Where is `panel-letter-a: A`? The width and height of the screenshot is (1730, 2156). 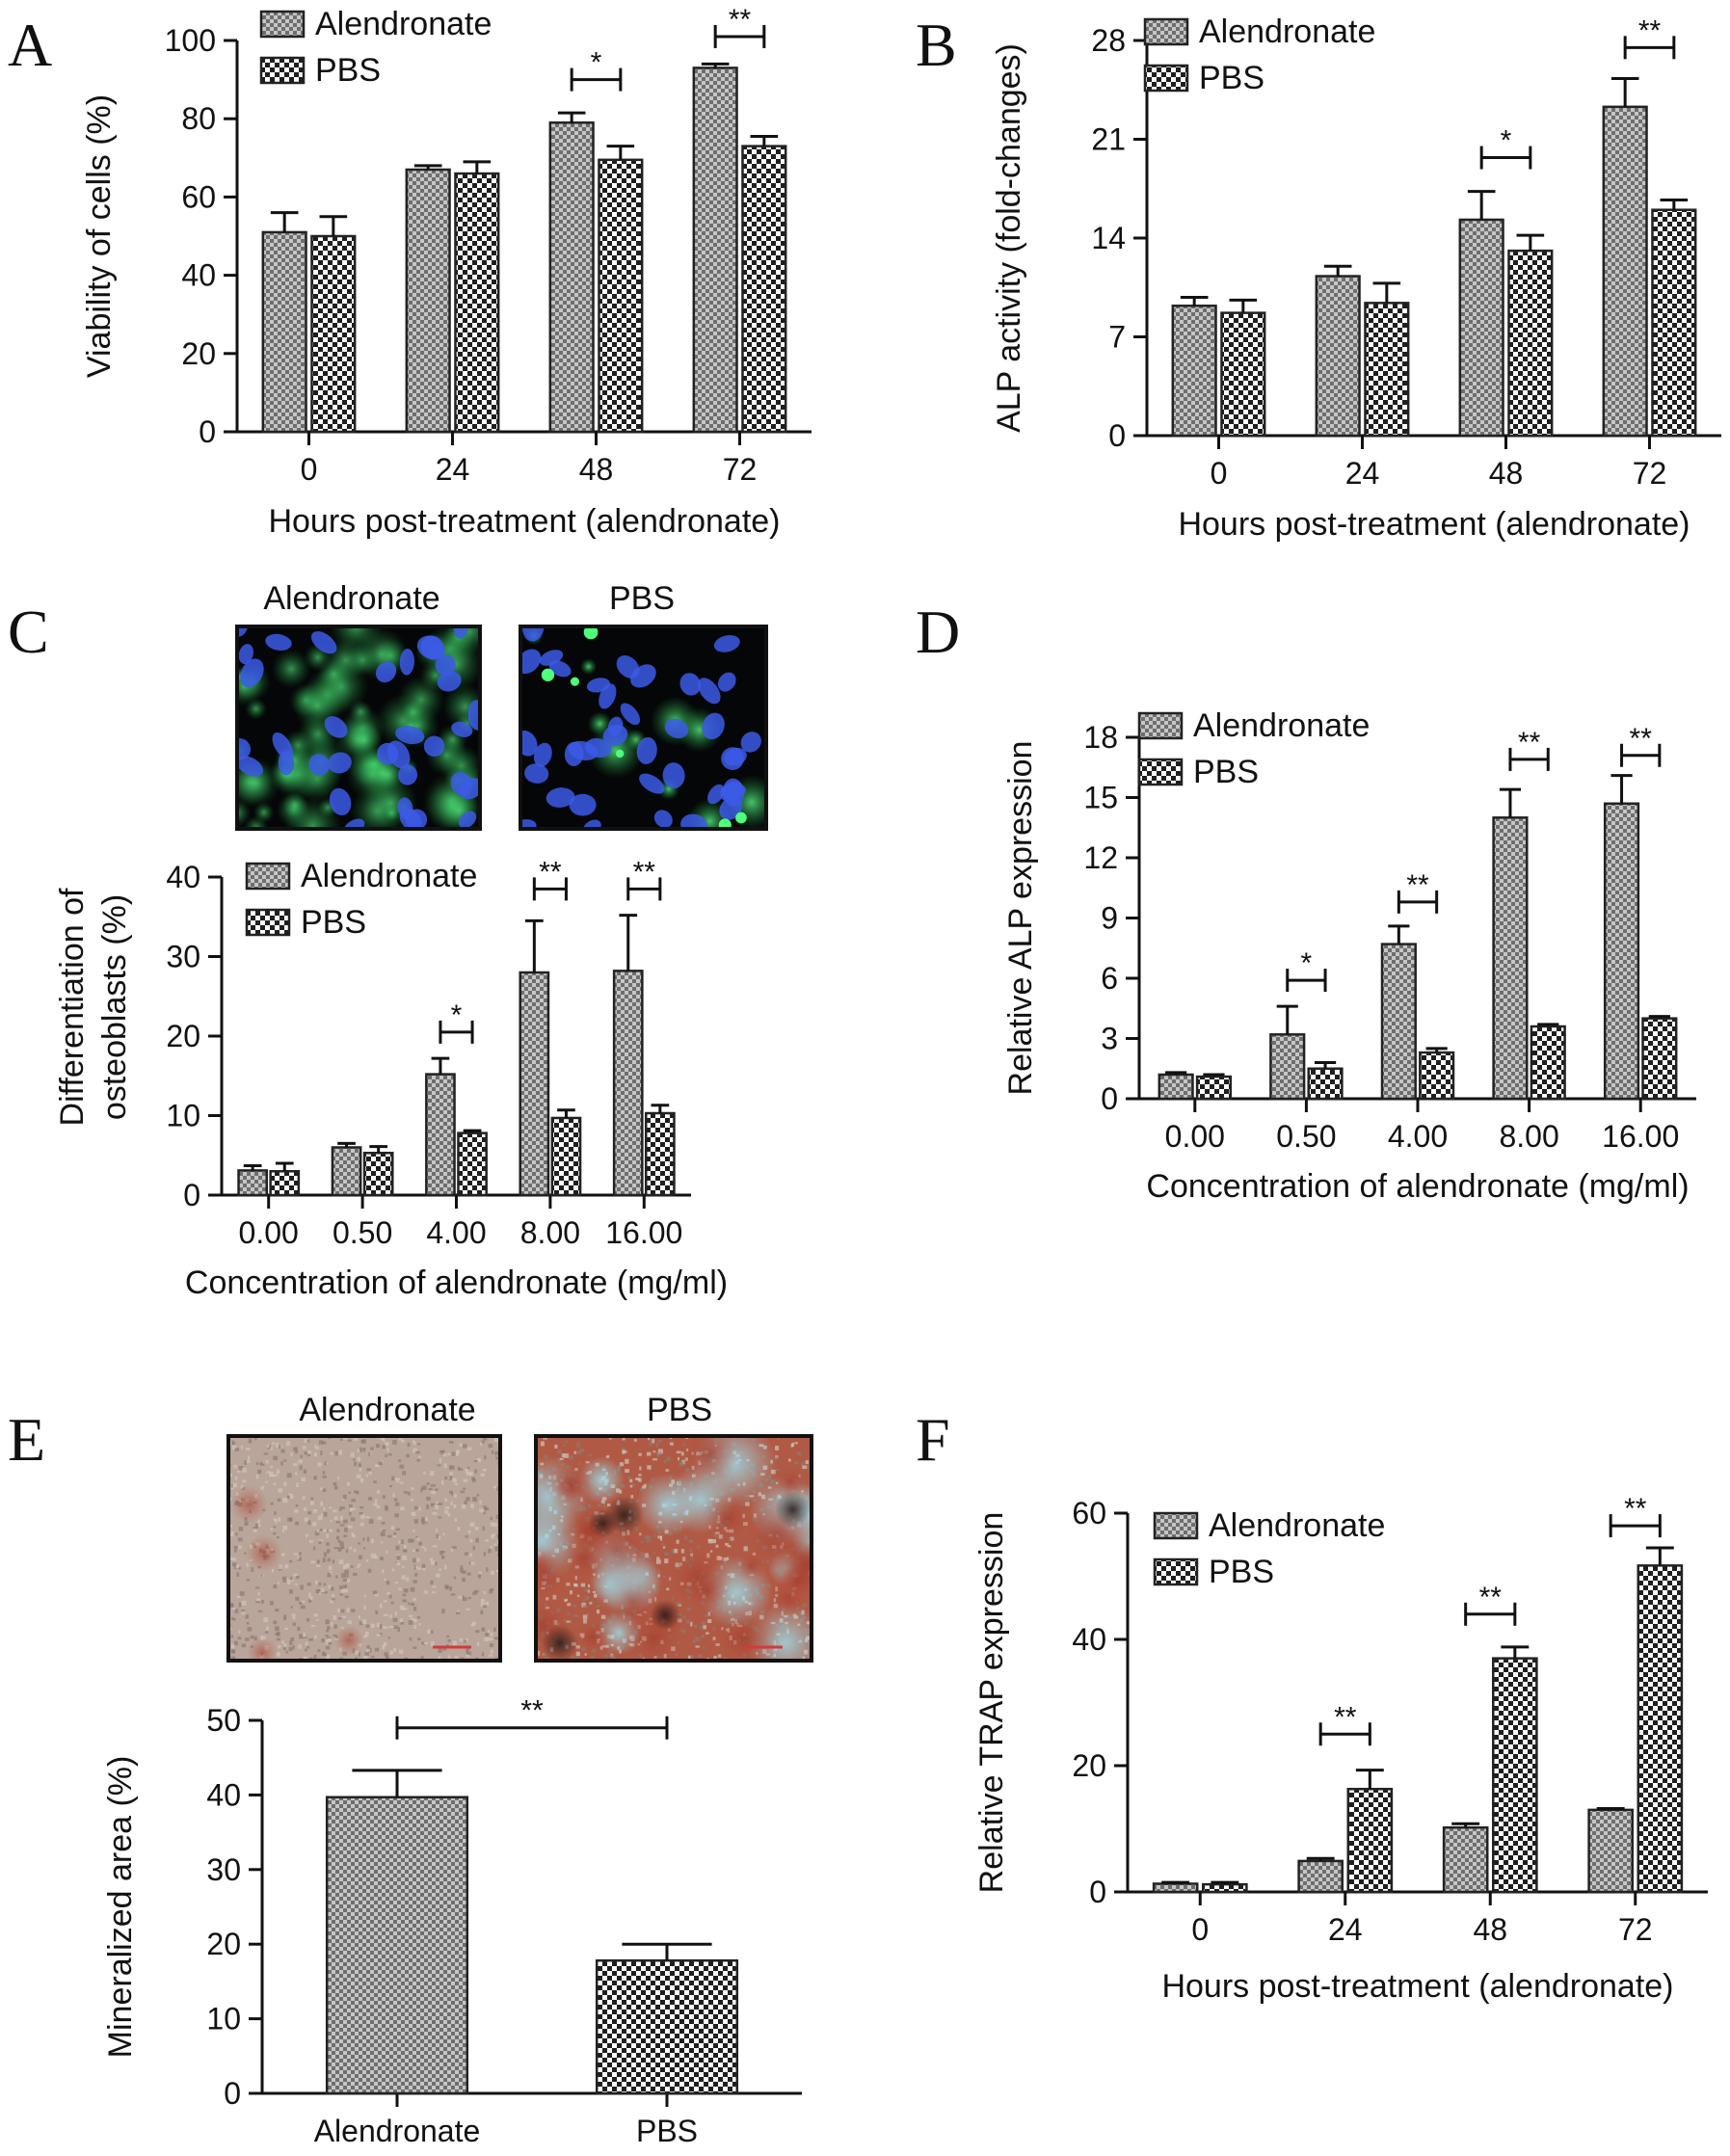
panel-letter-a: A is located at coordinates (30, 45).